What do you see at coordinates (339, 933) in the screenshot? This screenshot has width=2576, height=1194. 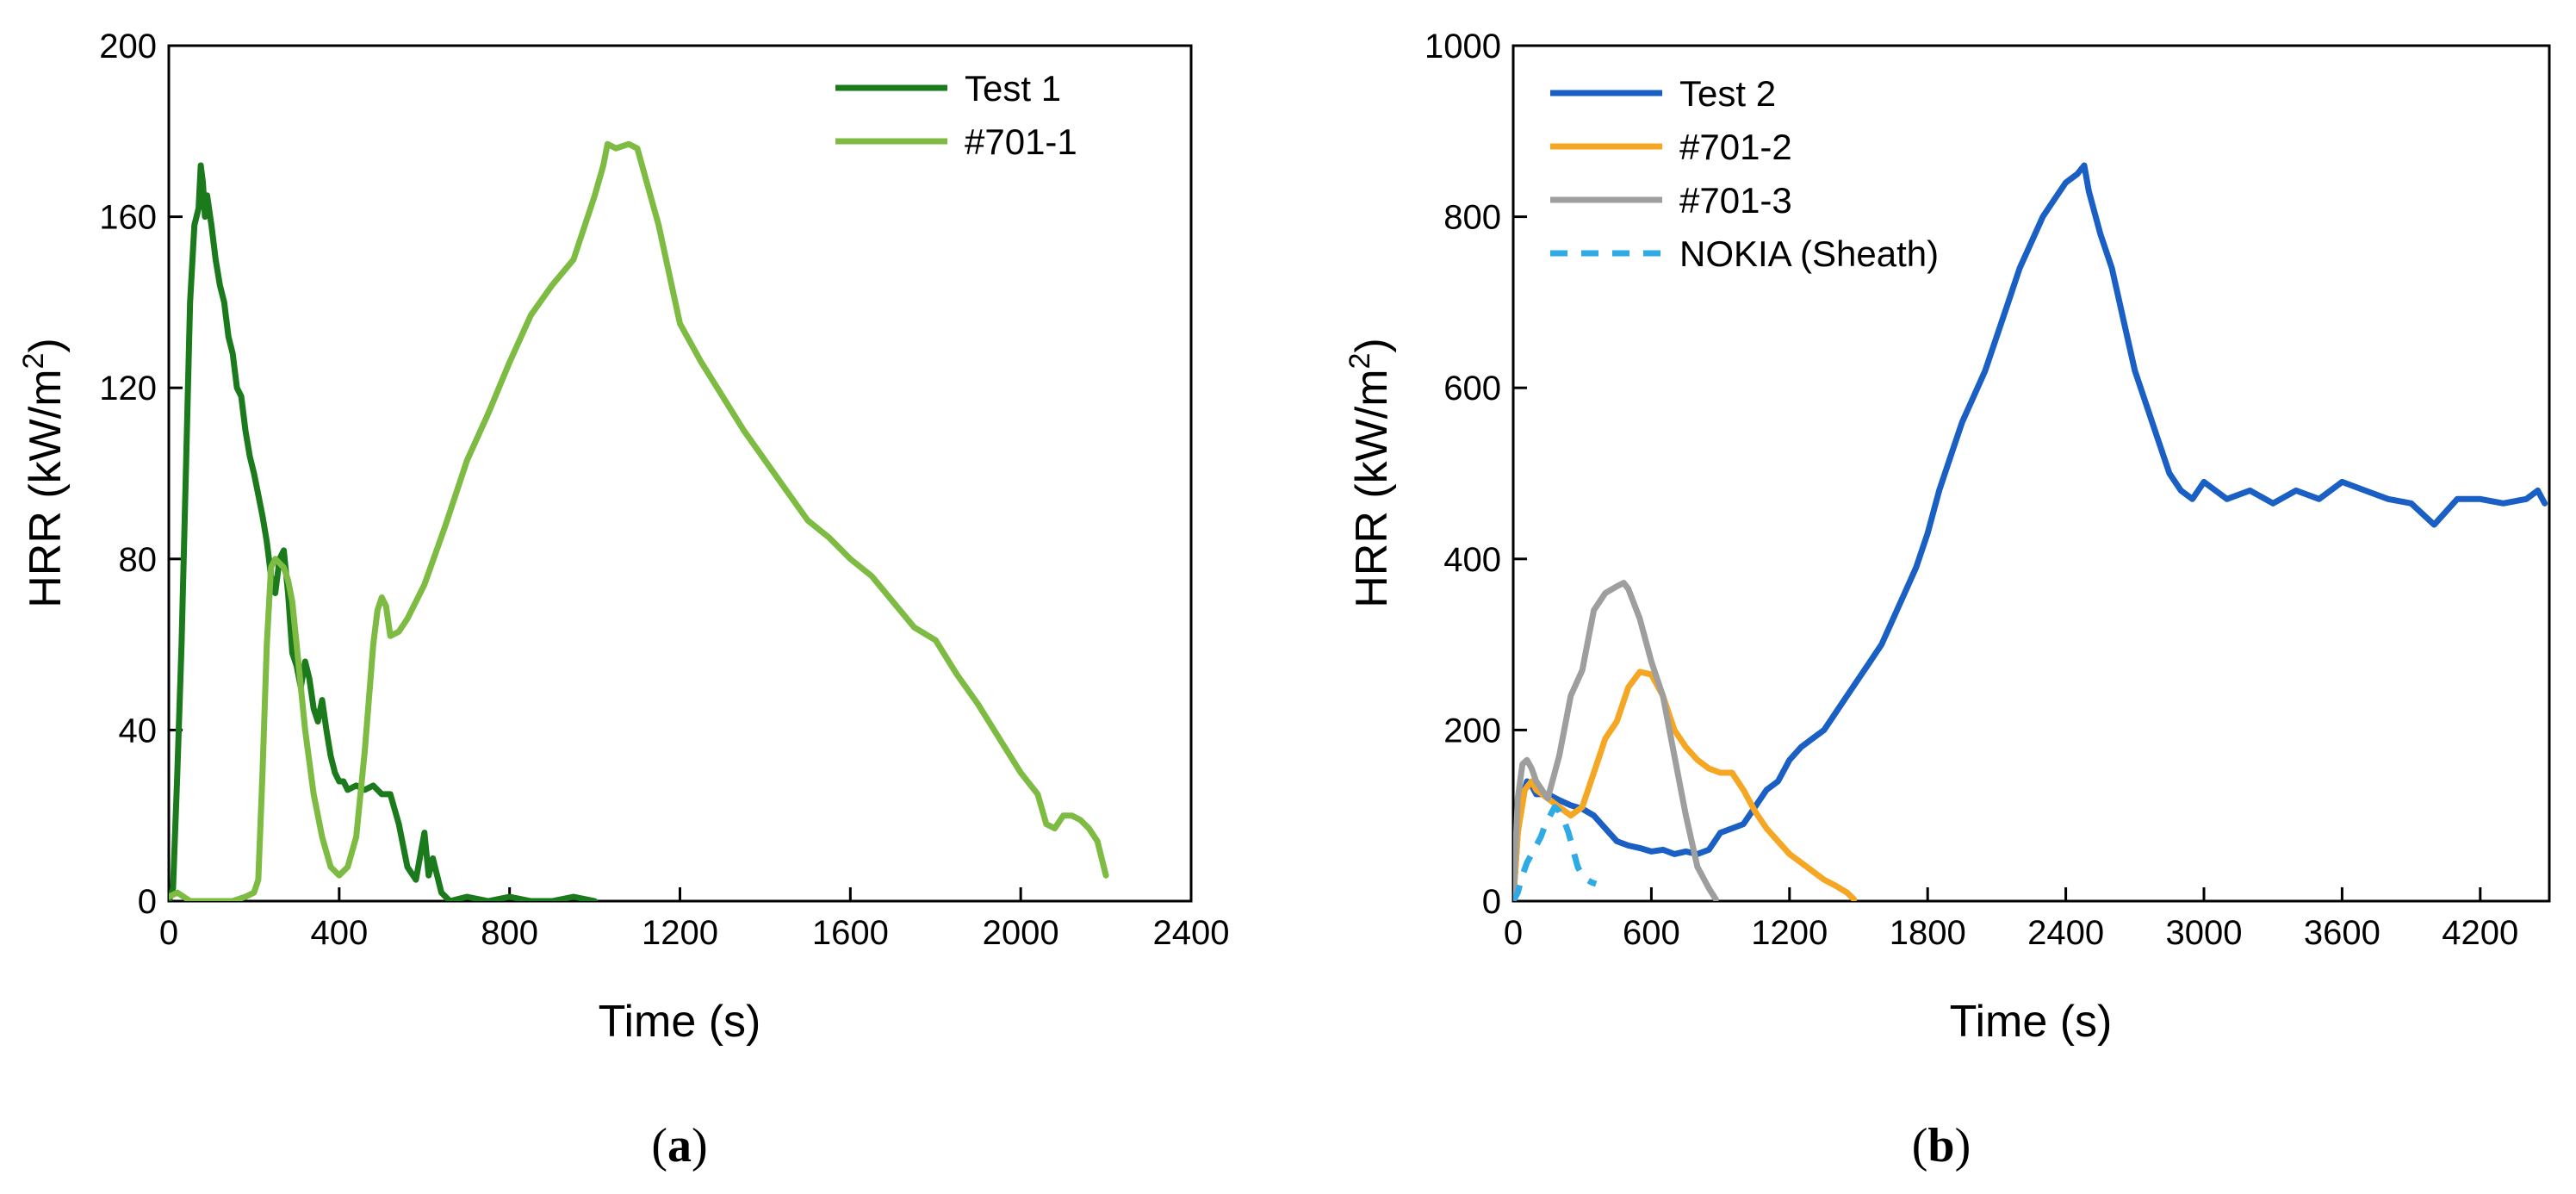 I see `x-tick-label: 400` at bounding box center [339, 933].